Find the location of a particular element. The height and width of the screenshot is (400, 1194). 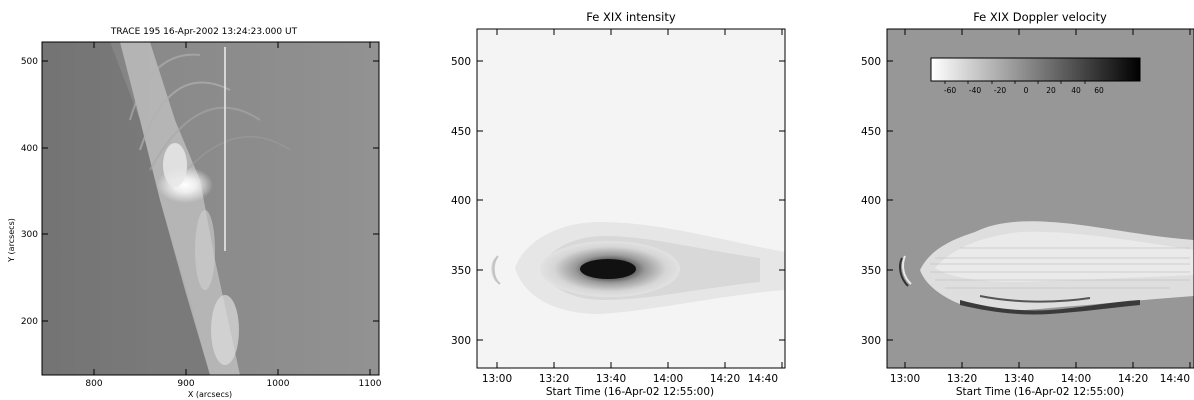

p3-xtick: 14:40 is located at coordinates (1175, 379).